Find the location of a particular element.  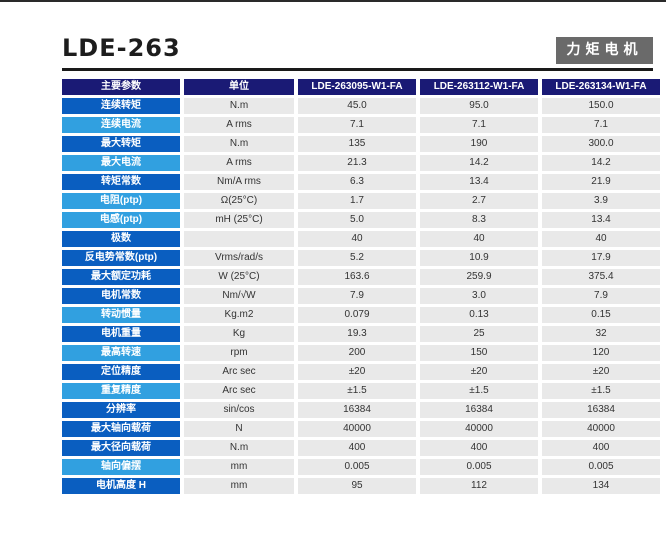

param-name-cell: 分辨率 is located at coordinates (121, 410).